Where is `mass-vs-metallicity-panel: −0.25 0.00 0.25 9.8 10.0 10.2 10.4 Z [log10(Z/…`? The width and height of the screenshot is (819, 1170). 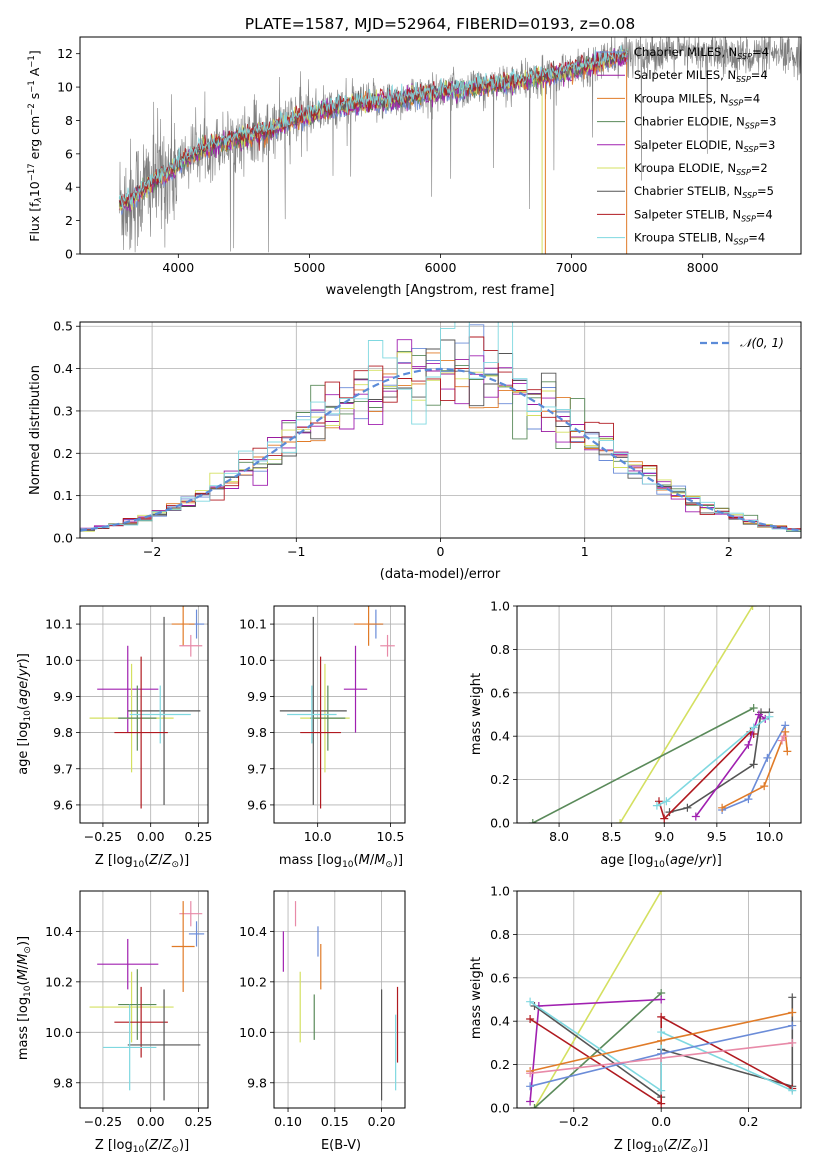 mass-vs-metallicity-panel: −0.25 0.00 0.25 9.8 10.0 10.2 10.4 Z [log10(Z/… is located at coordinates (114, 1022).